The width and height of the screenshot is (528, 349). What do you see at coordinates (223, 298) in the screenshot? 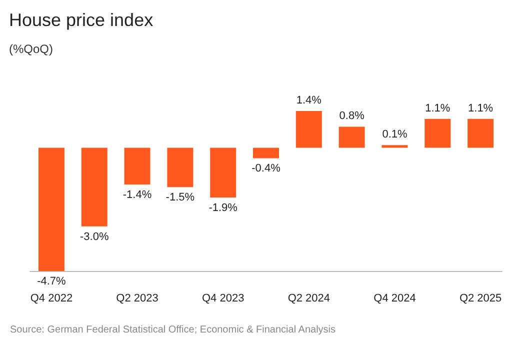
I see `x-tick-label: Q4 2023` at bounding box center [223, 298].